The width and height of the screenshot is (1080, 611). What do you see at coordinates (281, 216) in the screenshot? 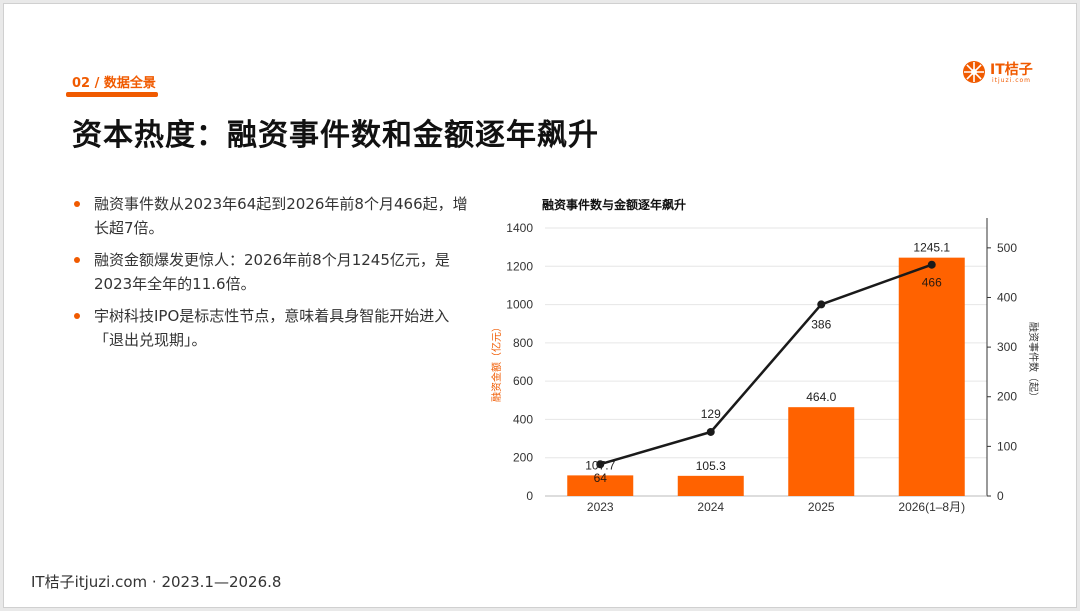
I see `bullet-text: 融资事件数从2023年64起到2026年前8个月466起，增长超7倍。` at bounding box center [281, 216].